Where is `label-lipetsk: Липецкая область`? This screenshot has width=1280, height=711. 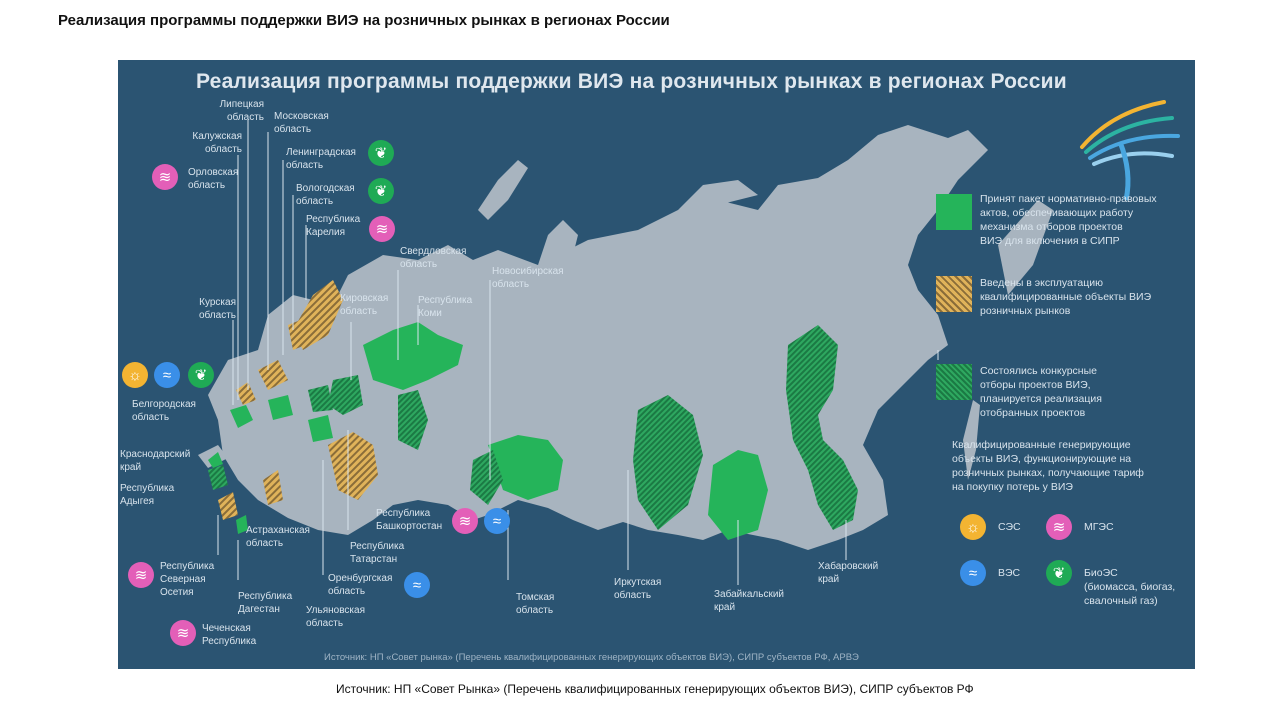
label-lipetsk: Липецкая область is located at coordinates (241, 111).